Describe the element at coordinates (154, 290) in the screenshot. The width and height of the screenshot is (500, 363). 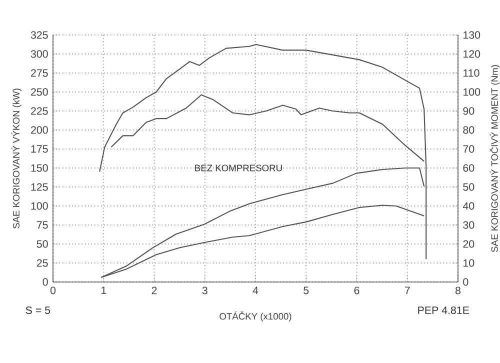
I see `x-tick-label: 2` at that location.